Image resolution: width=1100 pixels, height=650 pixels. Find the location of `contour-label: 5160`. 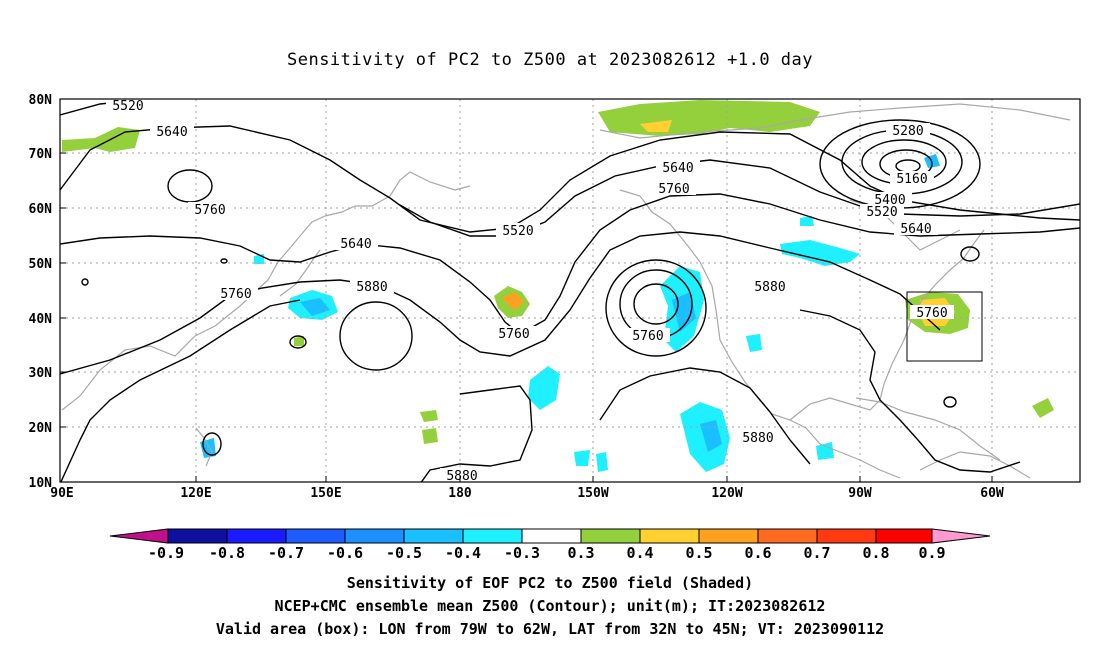

contour-label: 5160 is located at coordinates (912, 179).